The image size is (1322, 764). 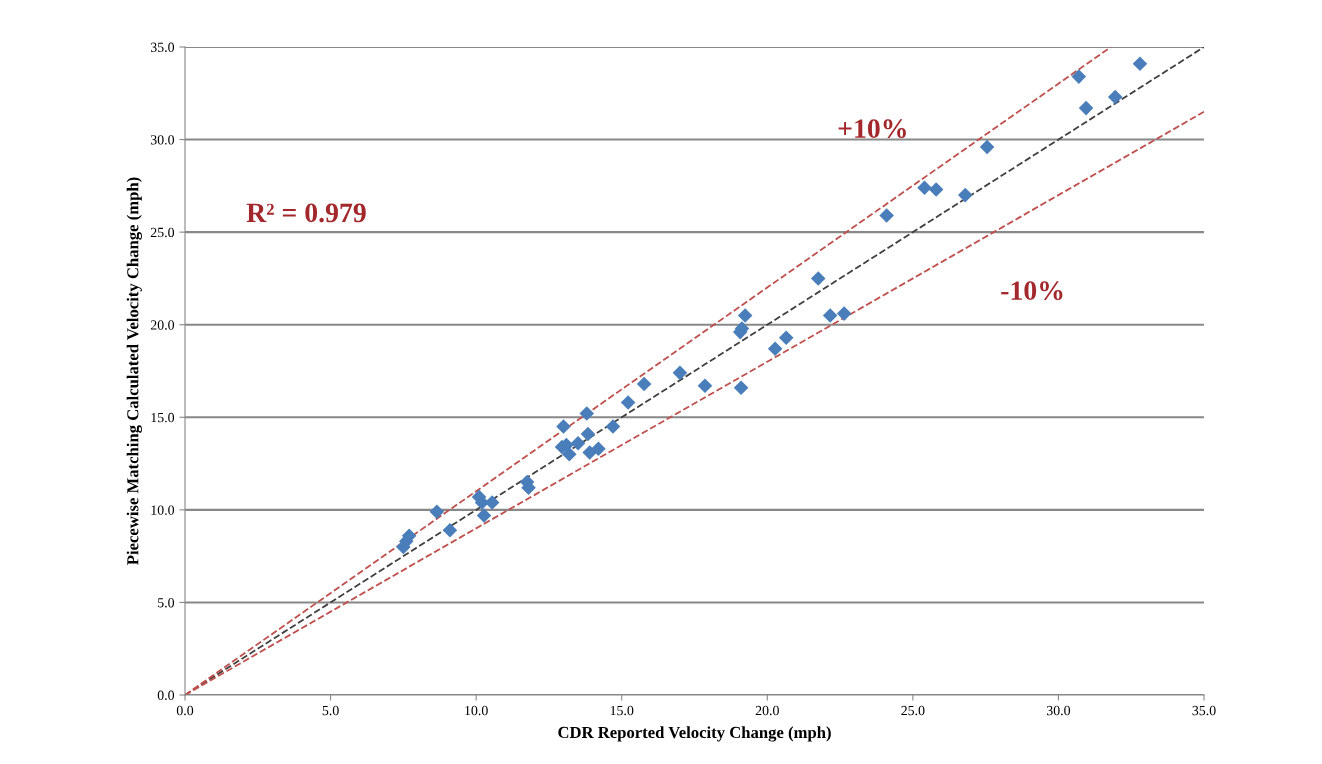 I want to click on y-tick-label: 25.0, so click(x=162, y=232).